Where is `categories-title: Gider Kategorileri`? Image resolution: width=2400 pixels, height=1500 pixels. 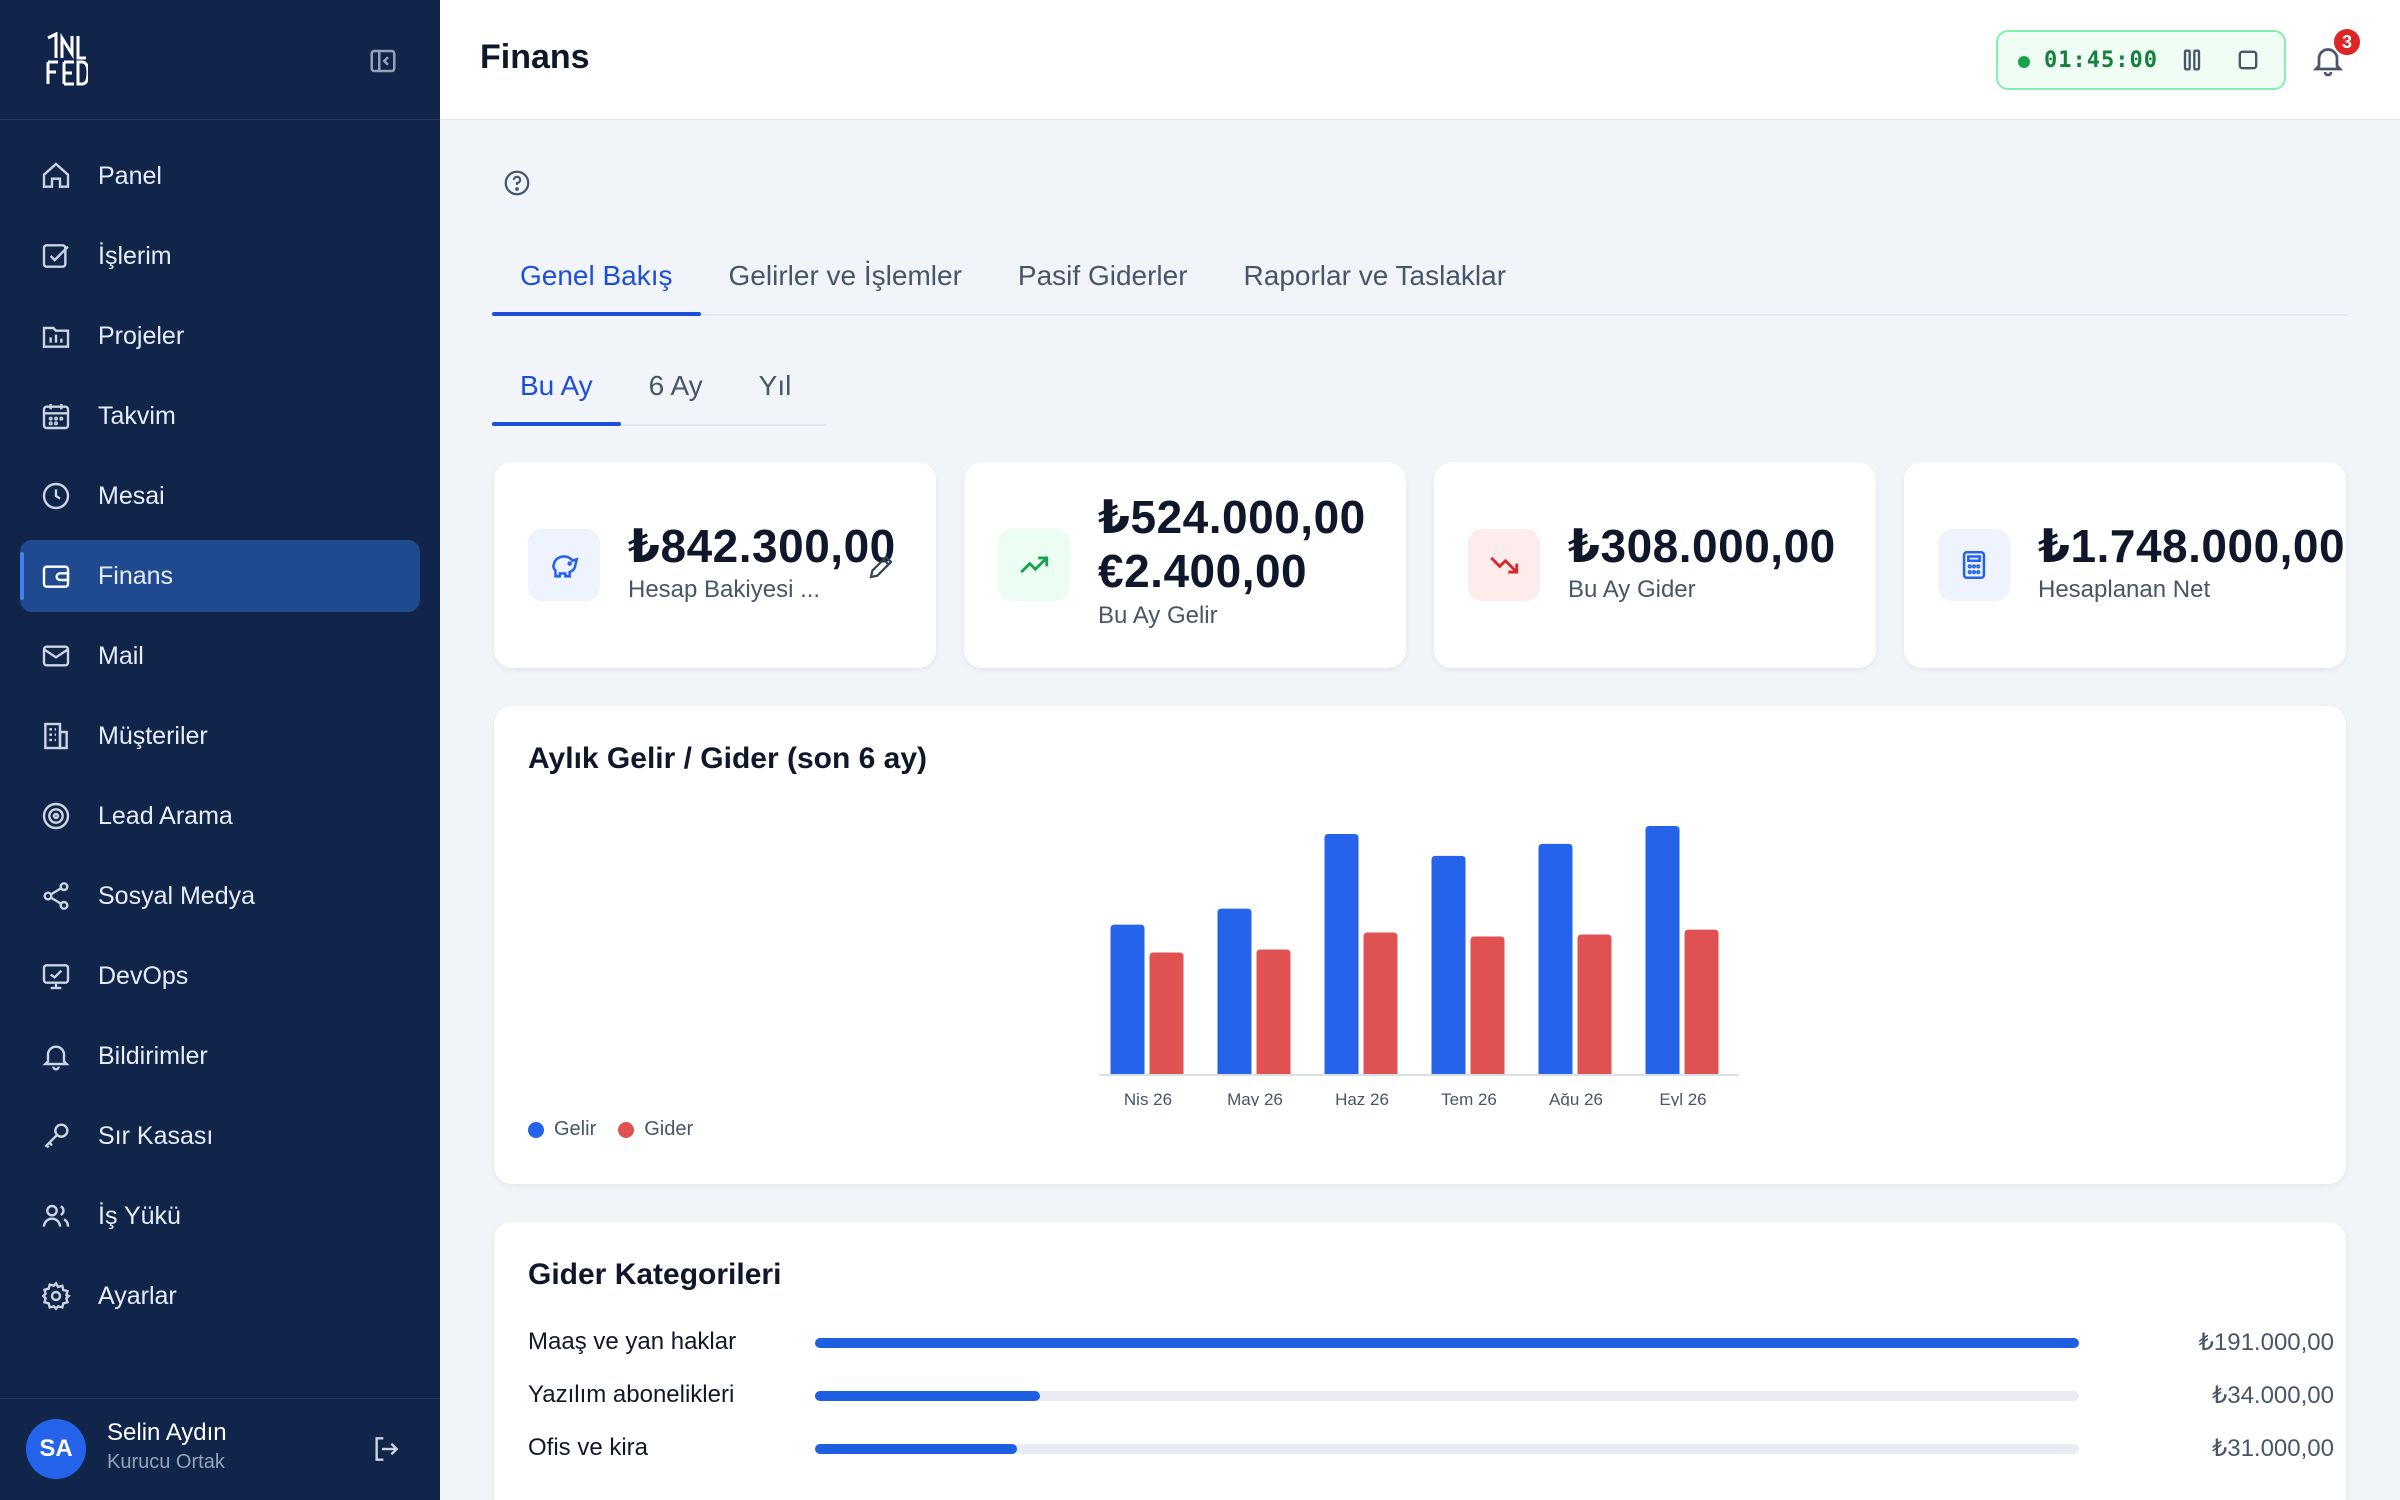
categories-title: Gider Kategorileri is located at coordinates (655, 1274).